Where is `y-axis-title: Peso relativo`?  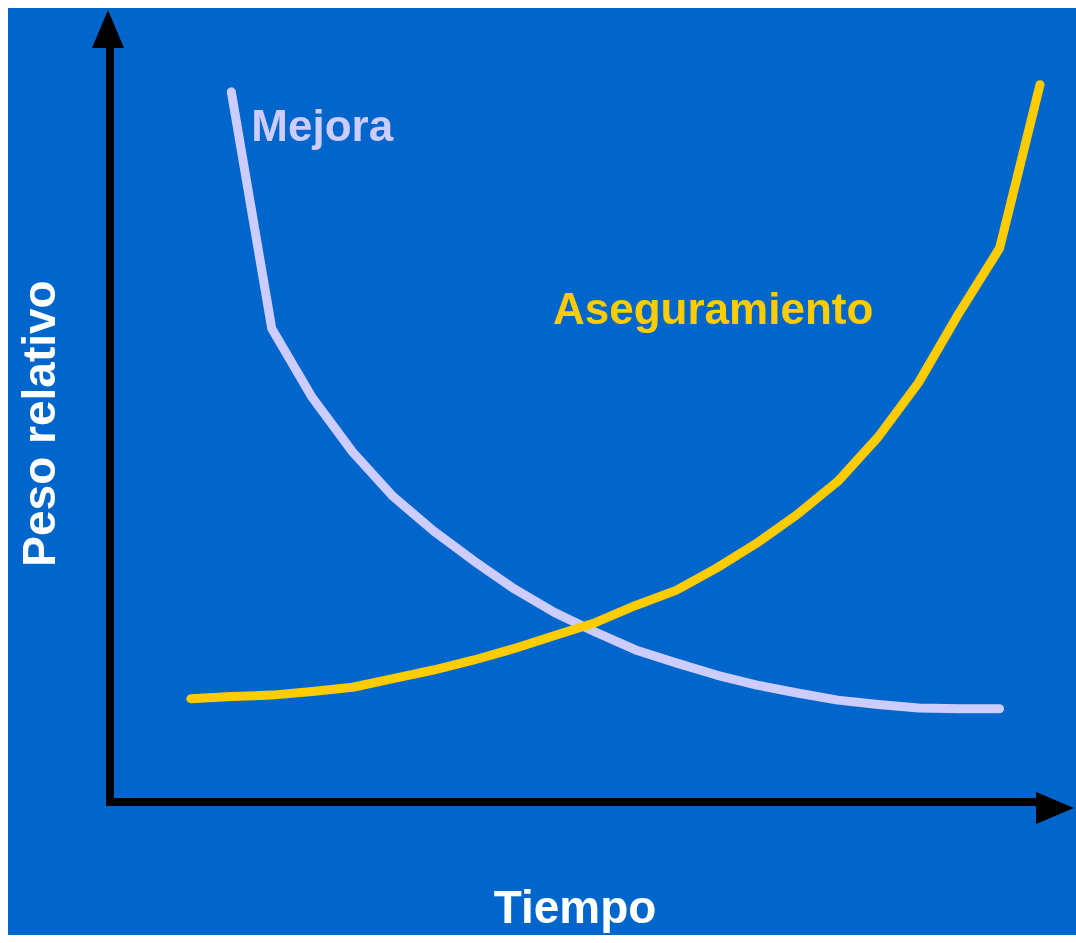
y-axis-title: Peso relativo is located at coordinates (39, 423).